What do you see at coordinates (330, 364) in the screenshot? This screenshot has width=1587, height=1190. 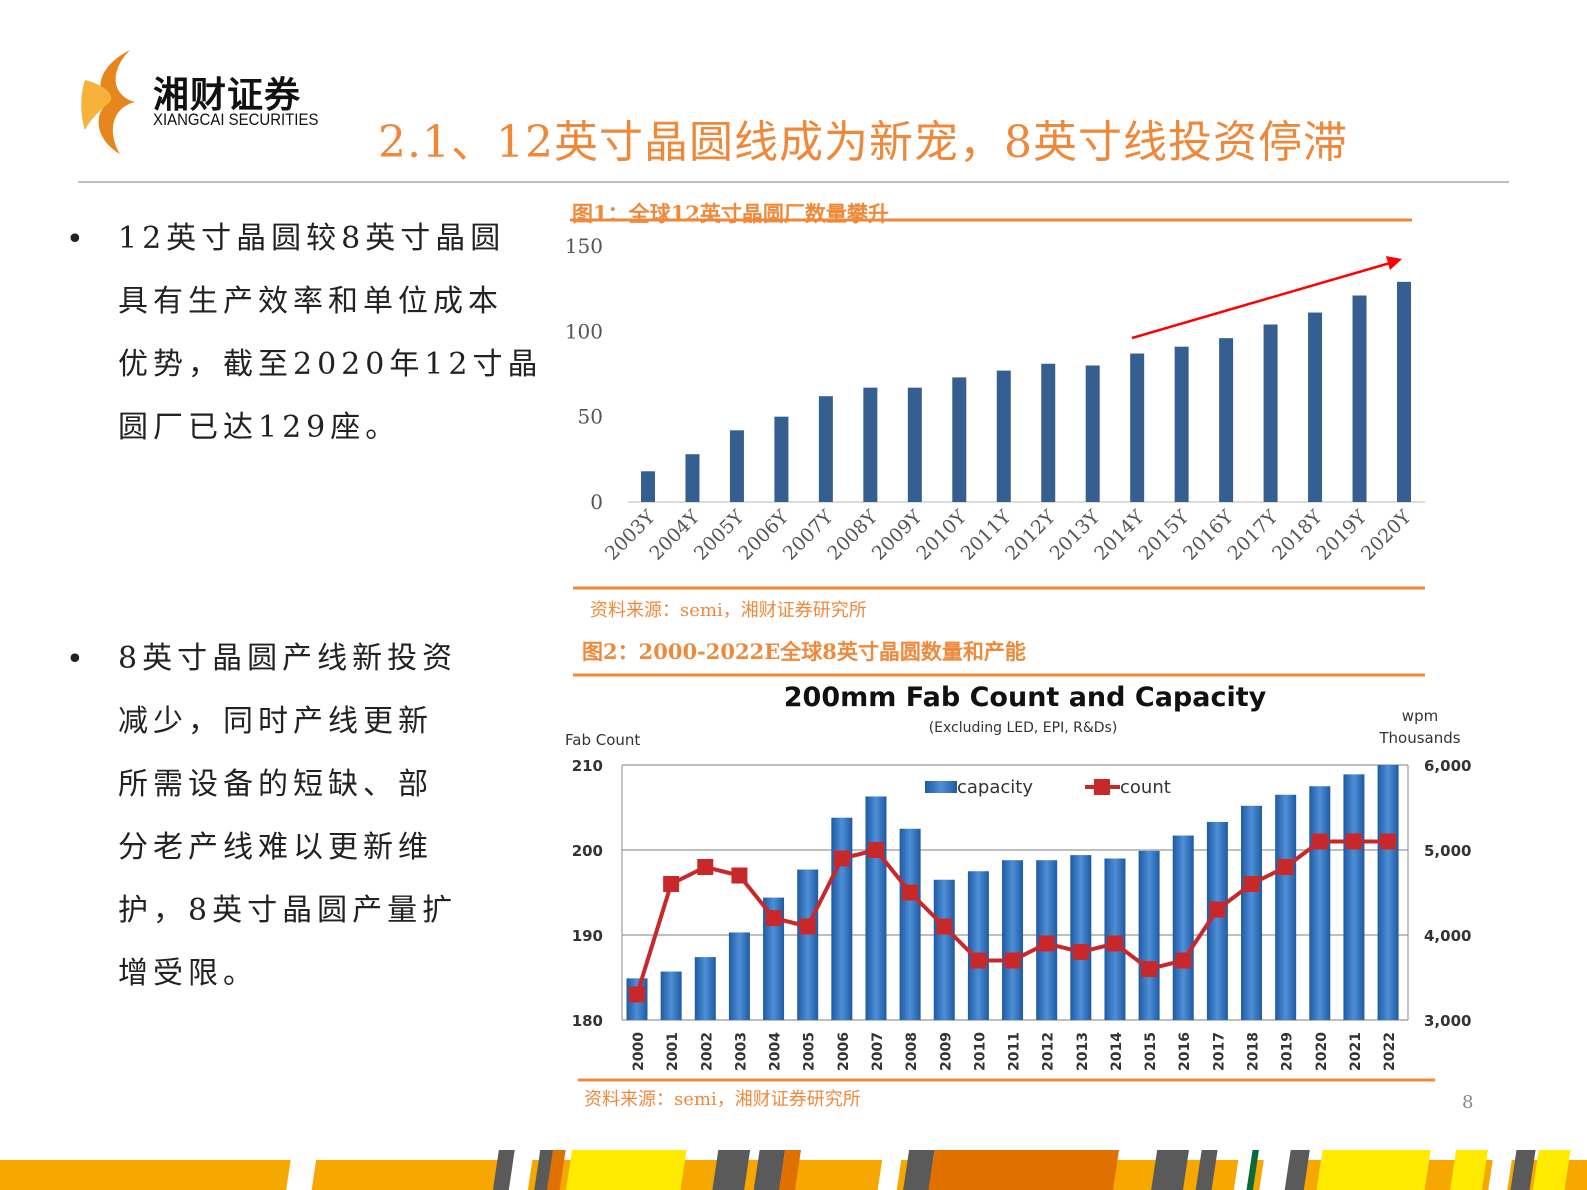 I see `bullet-line: 优势，截至2020年12寸晶` at bounding box center [330, 364].